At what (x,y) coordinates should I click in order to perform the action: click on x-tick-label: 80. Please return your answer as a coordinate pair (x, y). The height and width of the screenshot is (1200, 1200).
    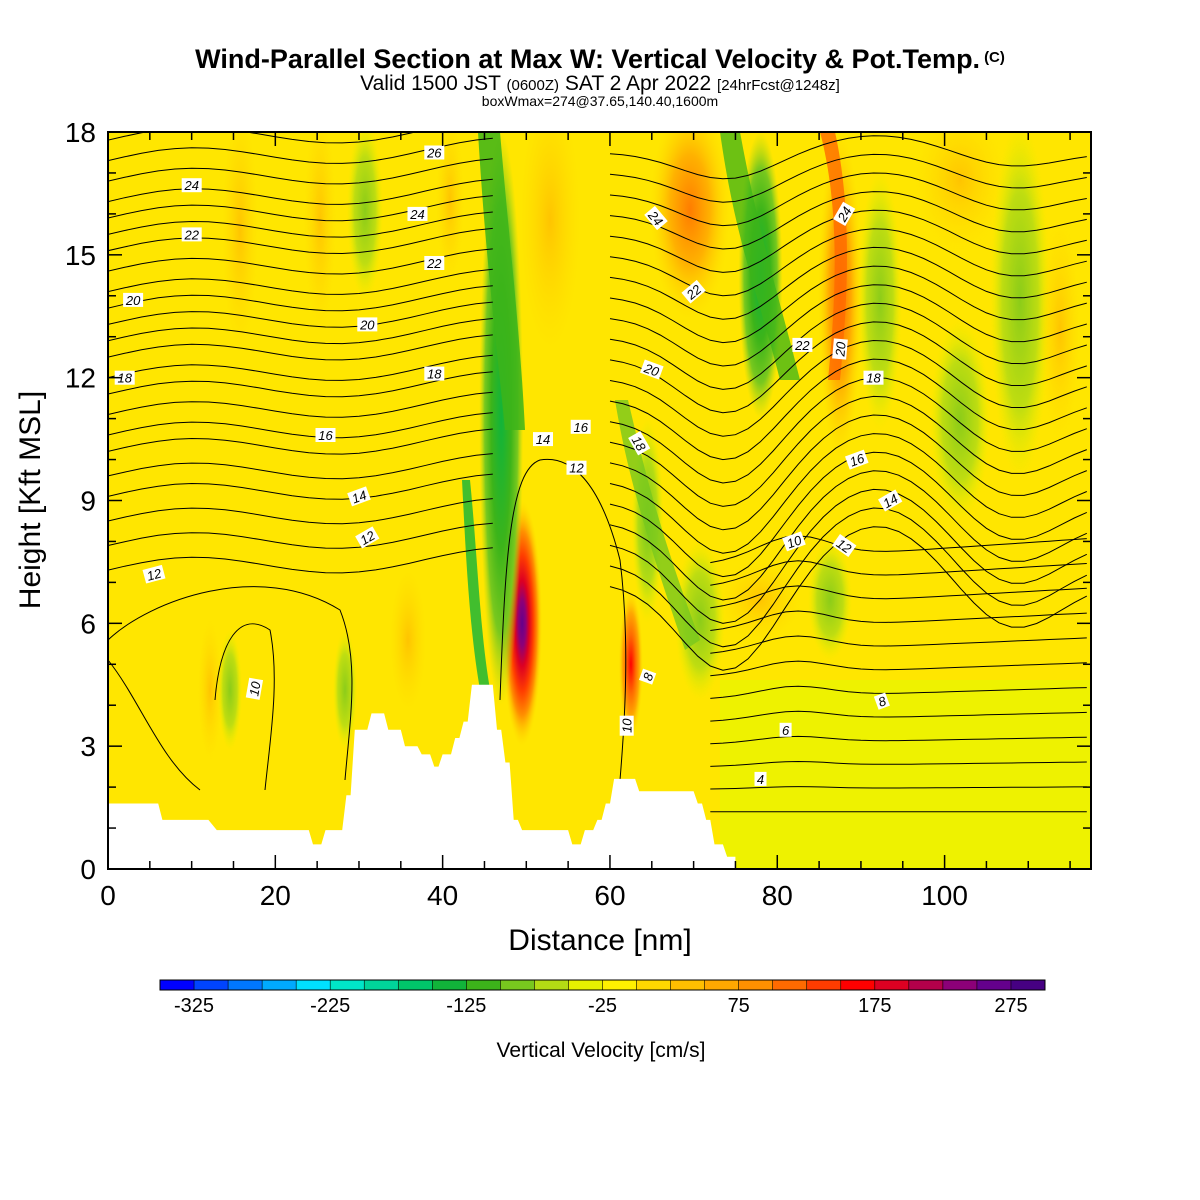
    Looking at the image, I should click on (777, 895).